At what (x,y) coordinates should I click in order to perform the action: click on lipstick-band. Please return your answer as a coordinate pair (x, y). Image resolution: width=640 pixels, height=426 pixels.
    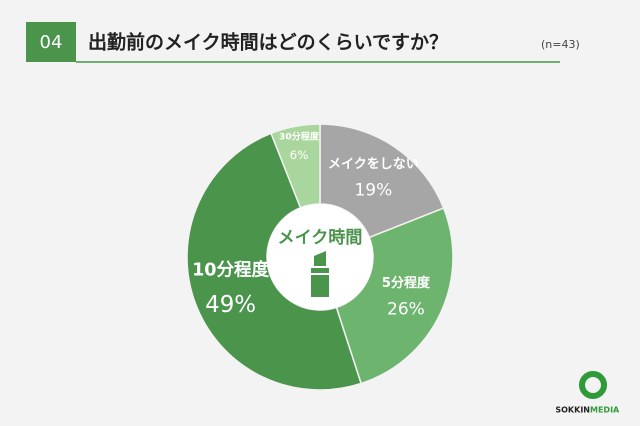
    Looking at the image, I should click on (320, 270).